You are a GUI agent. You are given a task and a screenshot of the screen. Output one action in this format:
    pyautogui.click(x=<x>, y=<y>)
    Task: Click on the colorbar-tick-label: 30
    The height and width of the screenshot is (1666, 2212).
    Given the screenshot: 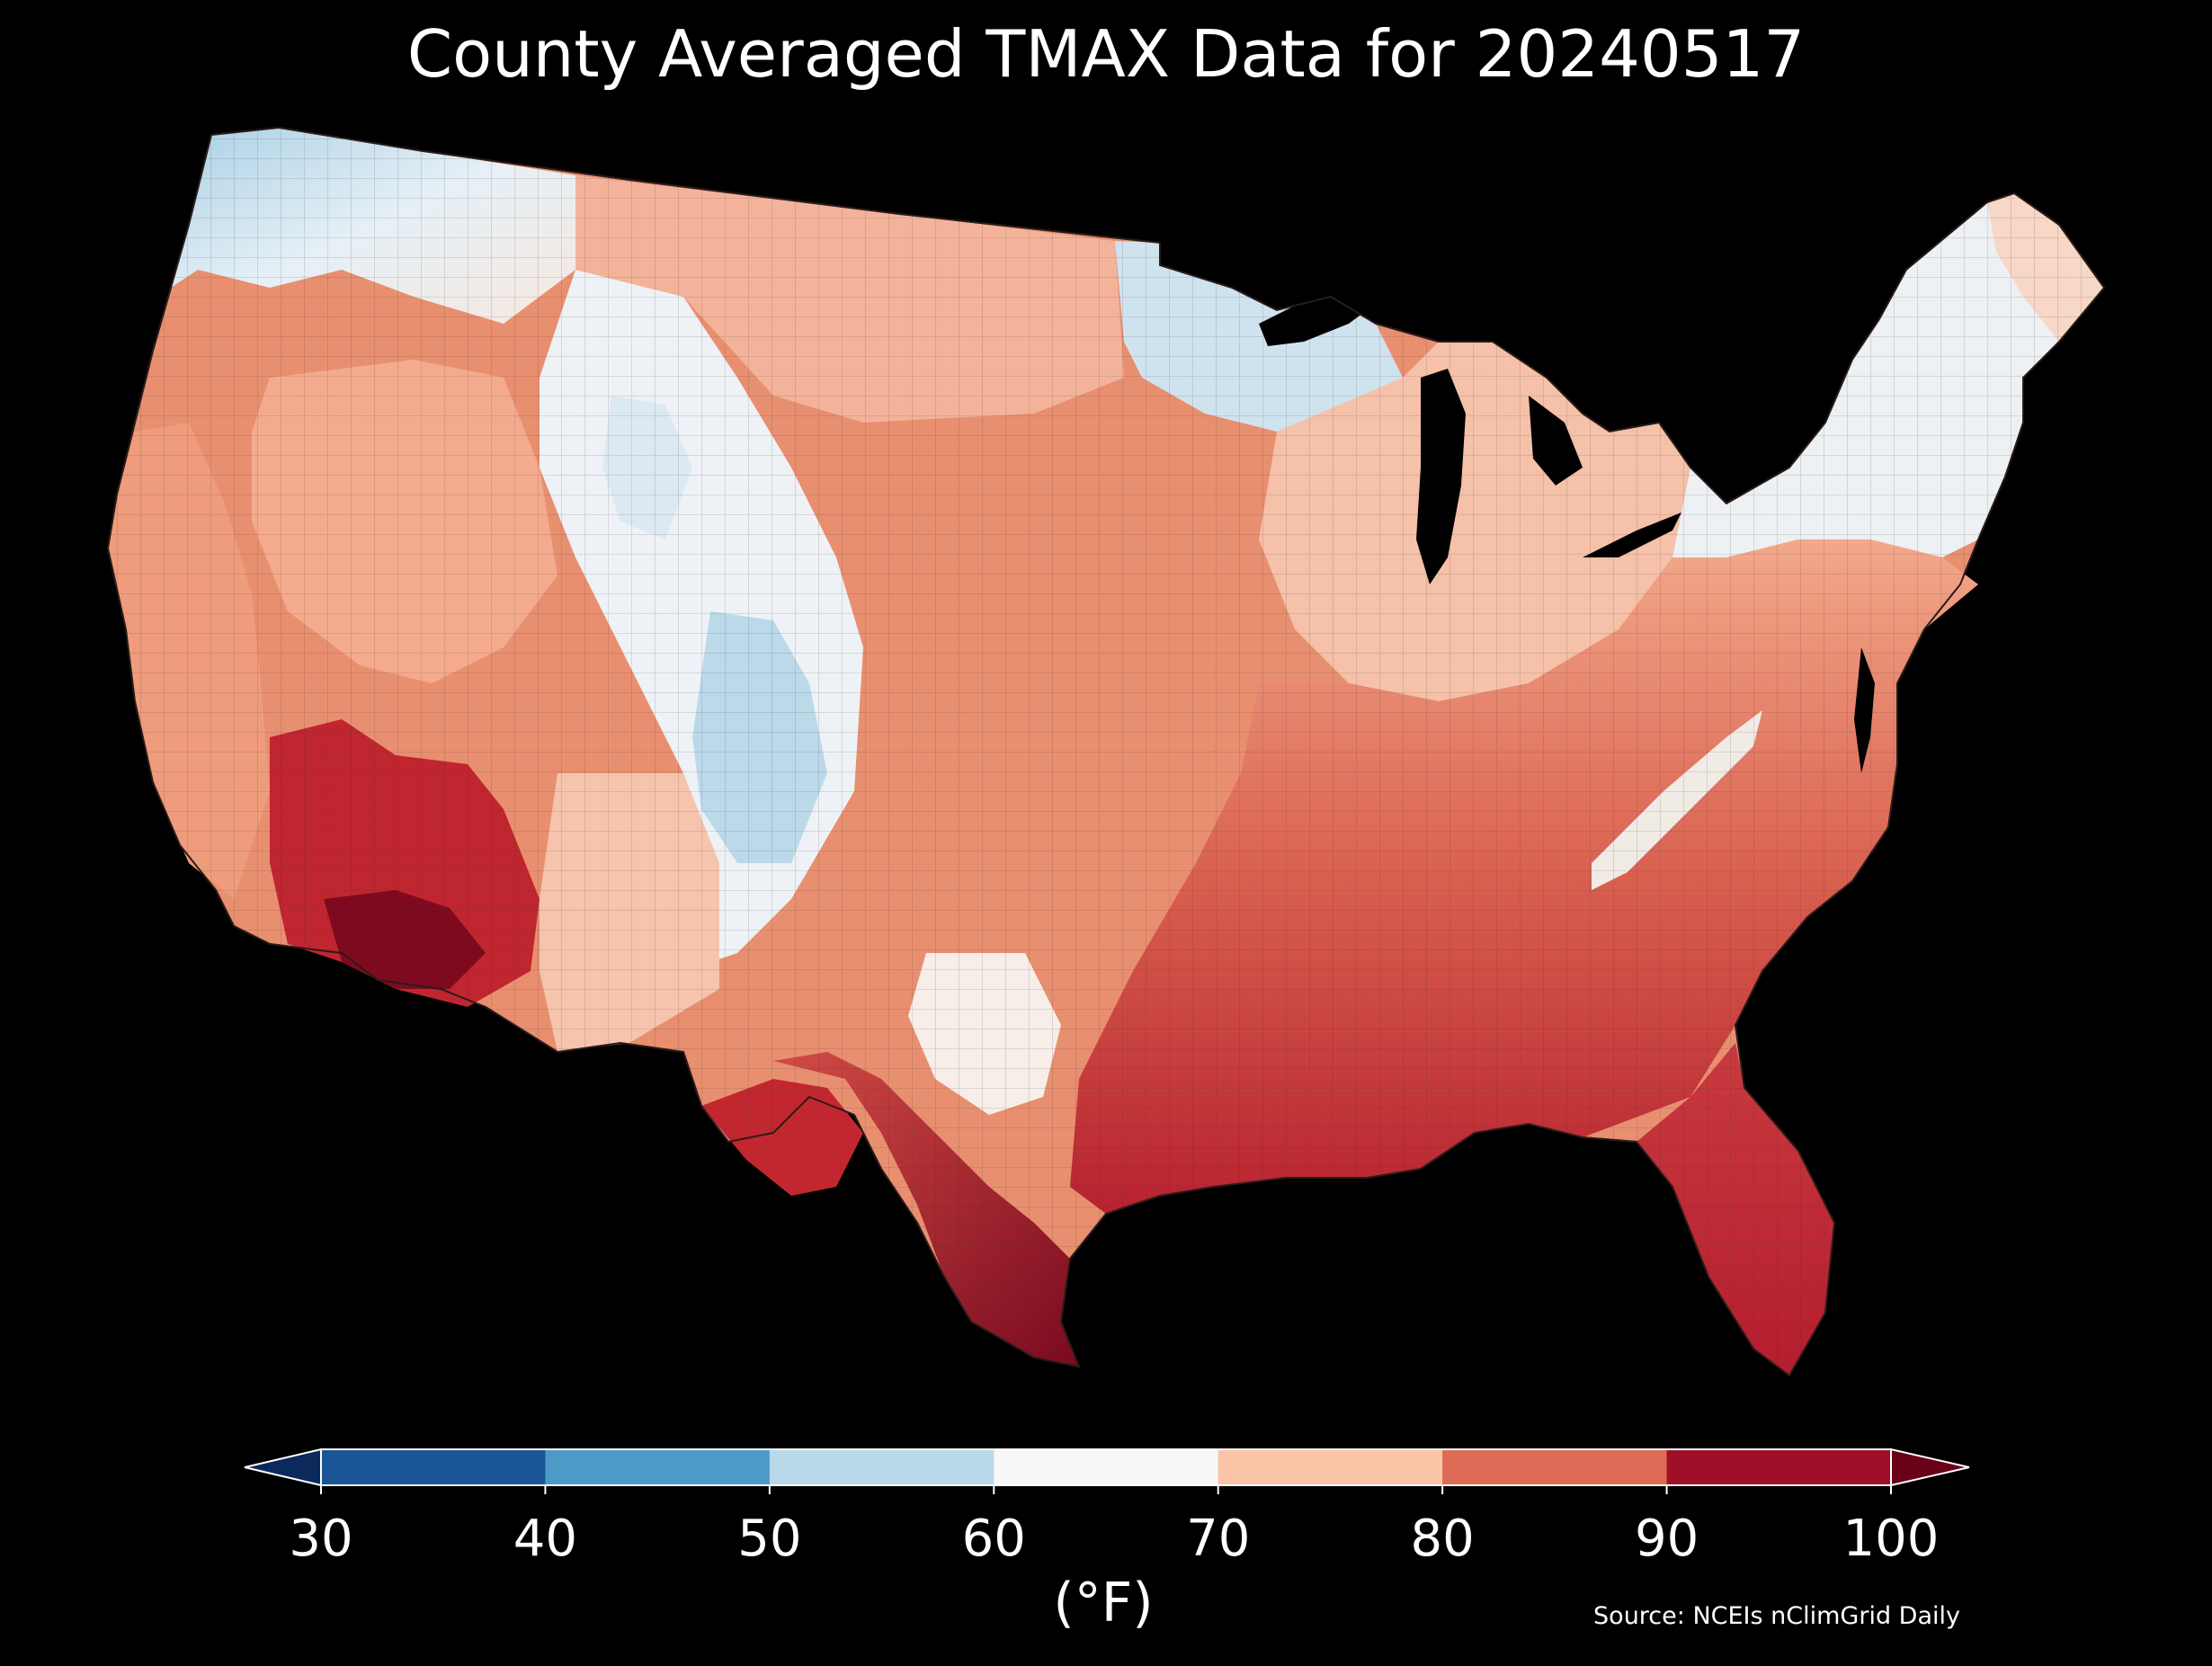 What is the action you would take?
    pyautogui.click(x=320, y=1539)
    